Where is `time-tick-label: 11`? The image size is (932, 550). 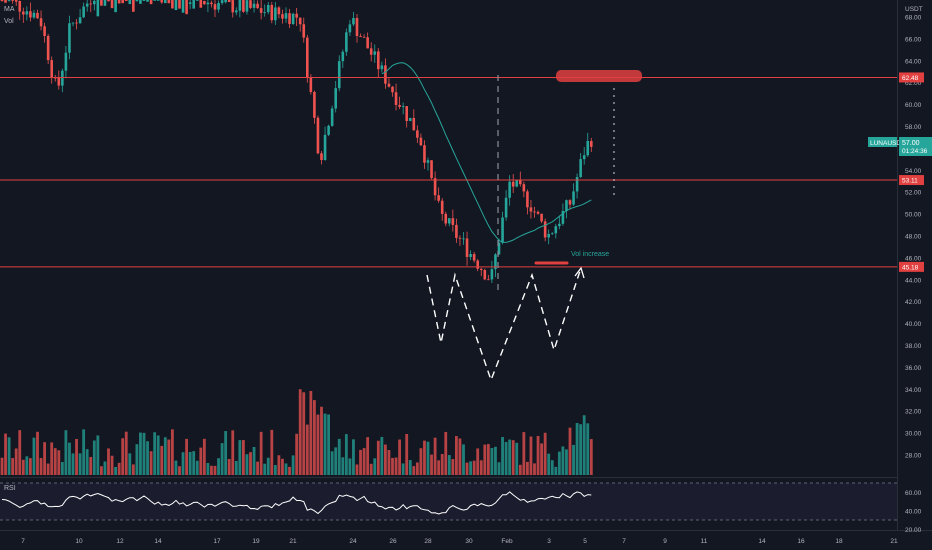 time-tick-label: 11 is located at coordinates (704, 541).